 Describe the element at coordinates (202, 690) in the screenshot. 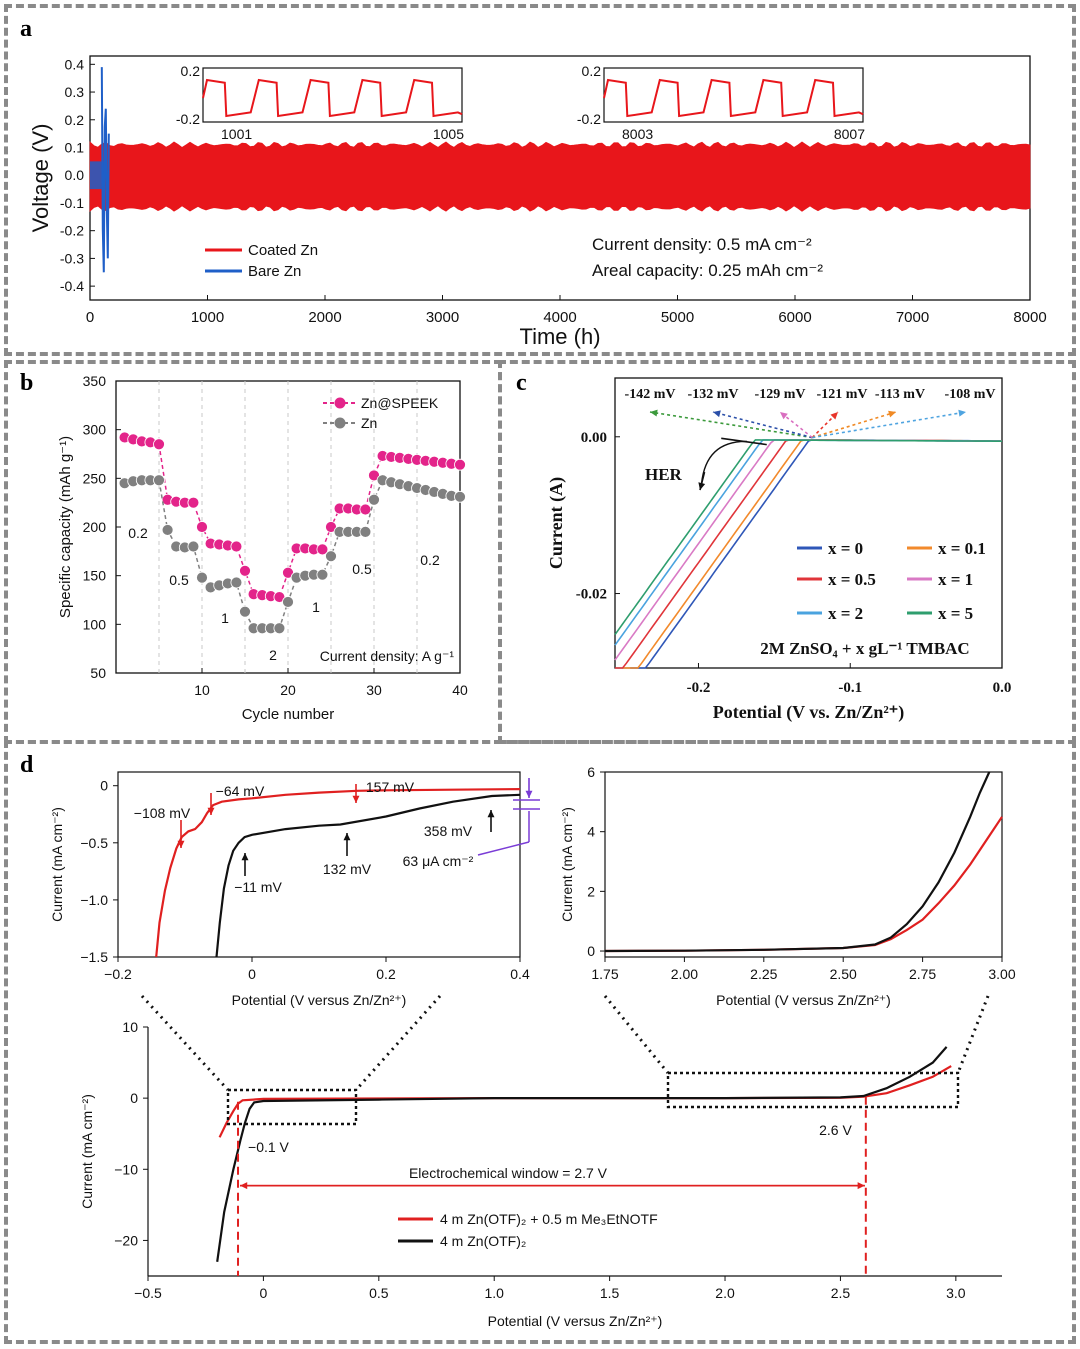

I see `x-tick-label-b: 10` at that location.